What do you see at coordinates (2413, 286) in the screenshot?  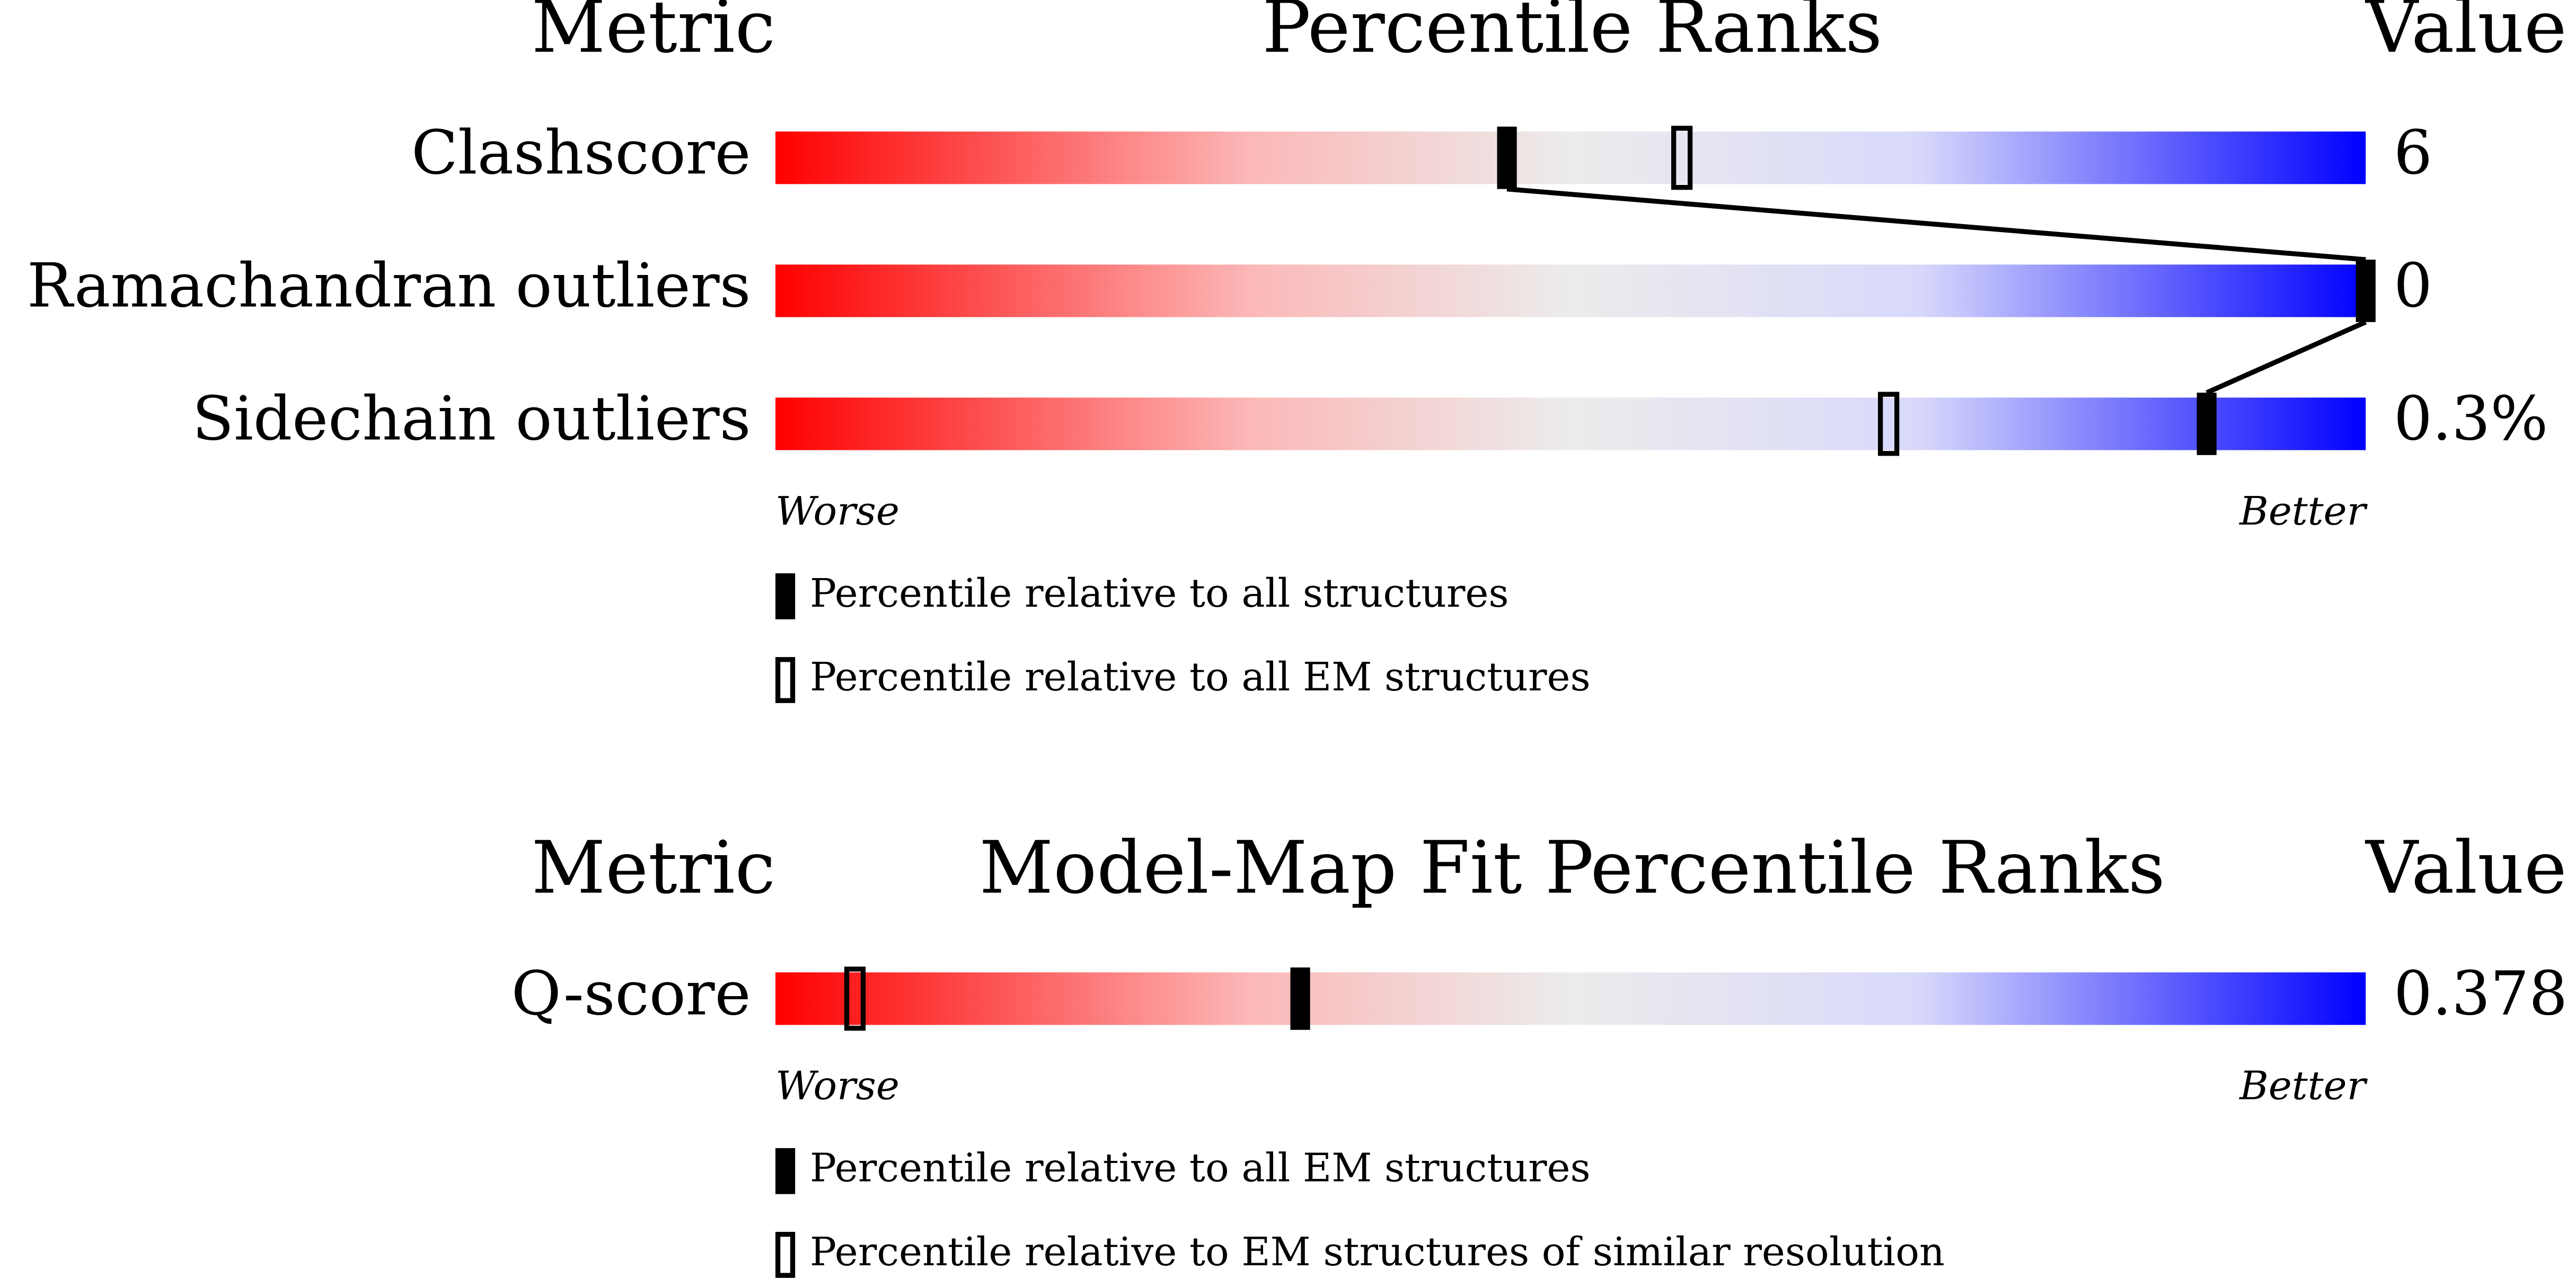 I see `metric-value: 0` at bounding box center [2413, 286].